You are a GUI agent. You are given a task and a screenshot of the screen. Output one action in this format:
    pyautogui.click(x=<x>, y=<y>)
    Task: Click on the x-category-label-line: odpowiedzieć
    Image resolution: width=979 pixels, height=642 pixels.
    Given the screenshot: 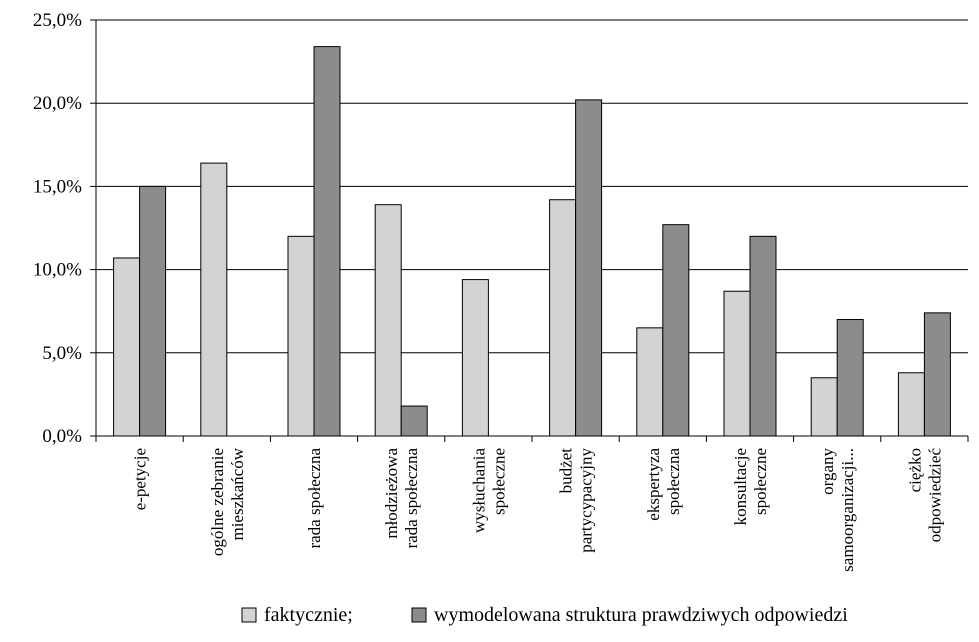 What is the action you would take?
    pyautogui.click(x=934, y=495)
    